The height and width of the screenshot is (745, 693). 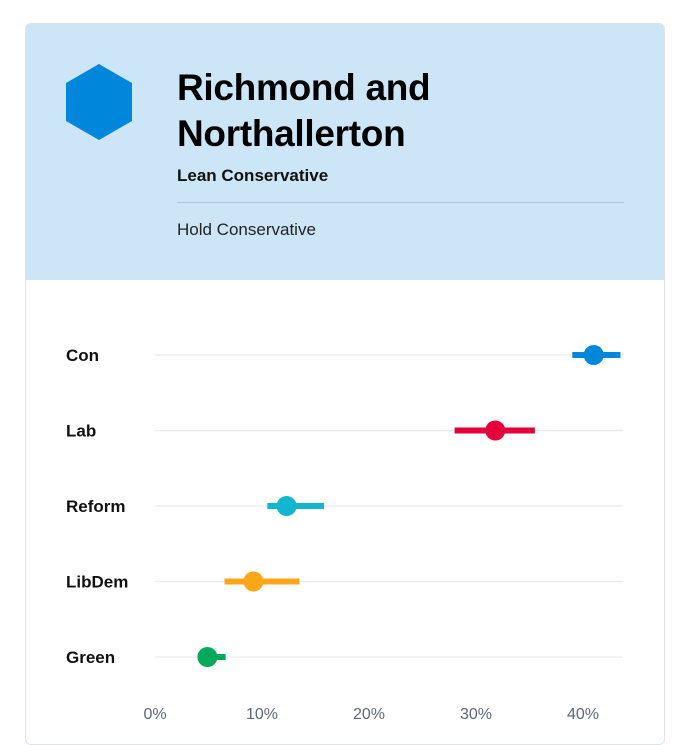 What do you see at coordinates (90, 657) in the screenshot?
I see `party-label-green: Green` at bounding box center [90, 657].